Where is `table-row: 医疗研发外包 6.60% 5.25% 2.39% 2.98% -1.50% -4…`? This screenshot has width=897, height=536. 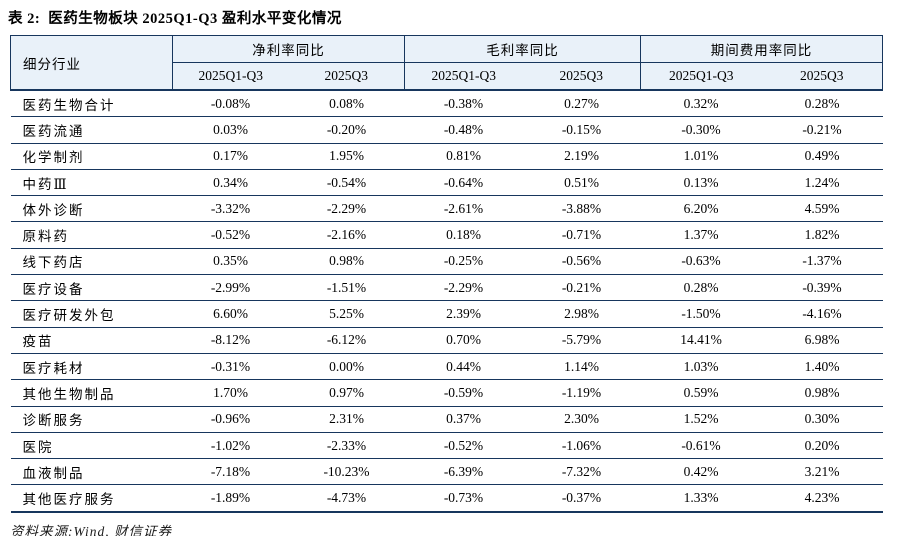 table-row: 医疗研发外包 6.60% 5.25% 2.39% 2.98% -1.50% -4… is located at coordinates (446, 314).